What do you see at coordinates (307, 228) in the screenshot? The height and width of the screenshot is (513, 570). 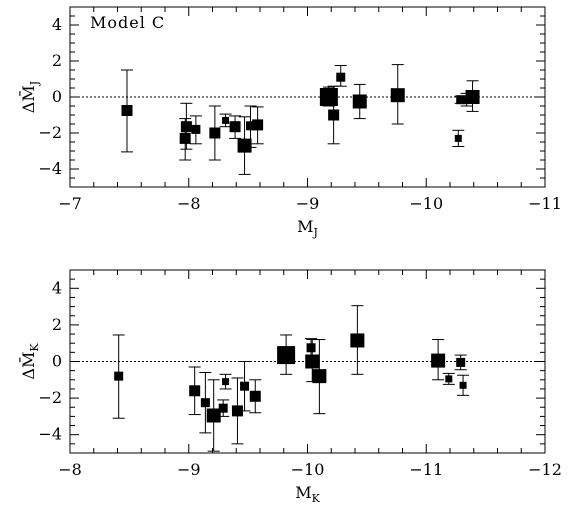 I see `x-axis-label: MJ` at bounding box center [307, 228].